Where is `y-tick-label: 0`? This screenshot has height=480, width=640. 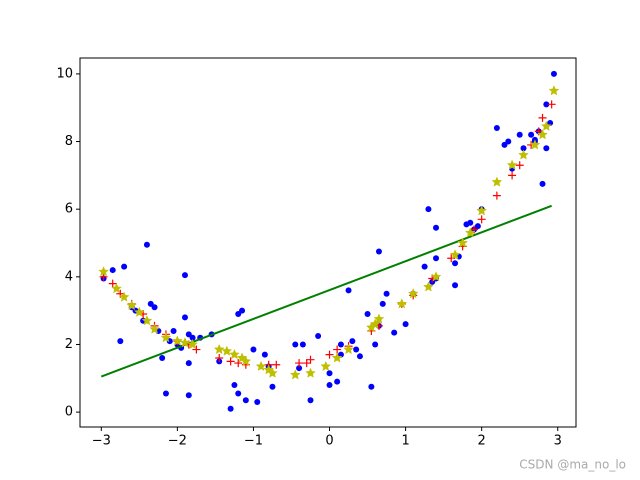 y-tick-label: 0 is located at coordinates (69, 412).